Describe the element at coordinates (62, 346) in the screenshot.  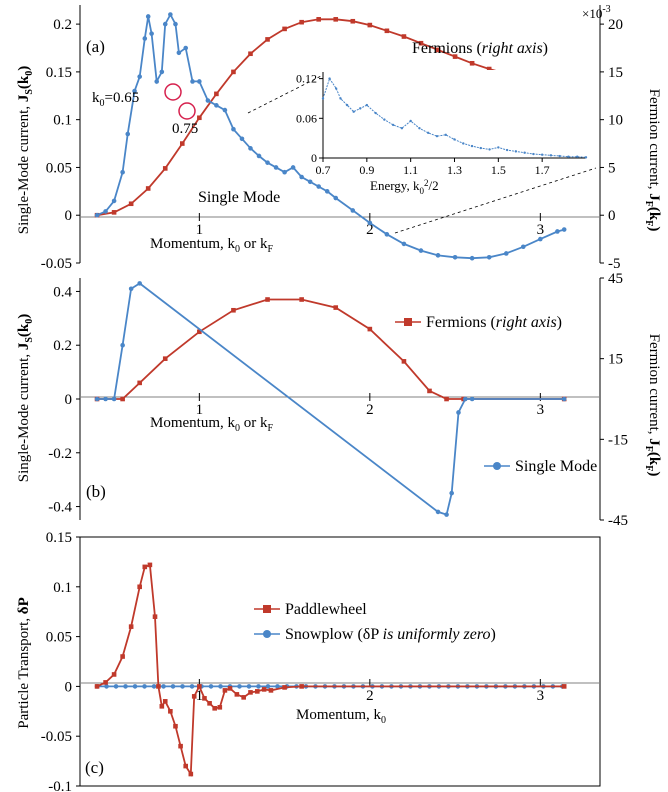
I see `panel-b-left-tick-label: 0.2` at that location.